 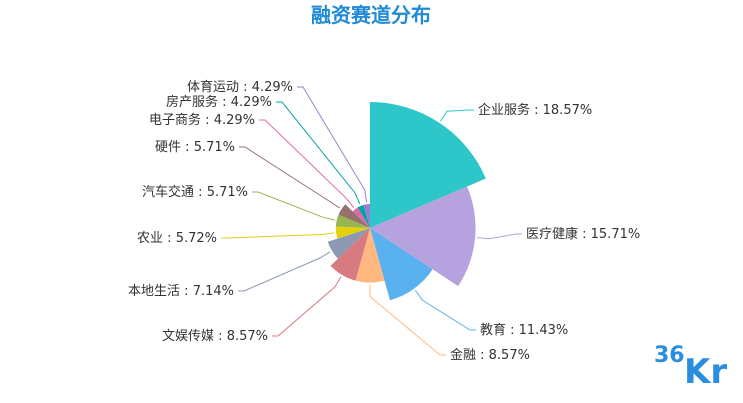 I want to click on slice-label: 文娱传媒 : 8.57%, so click(x=215, y=336).